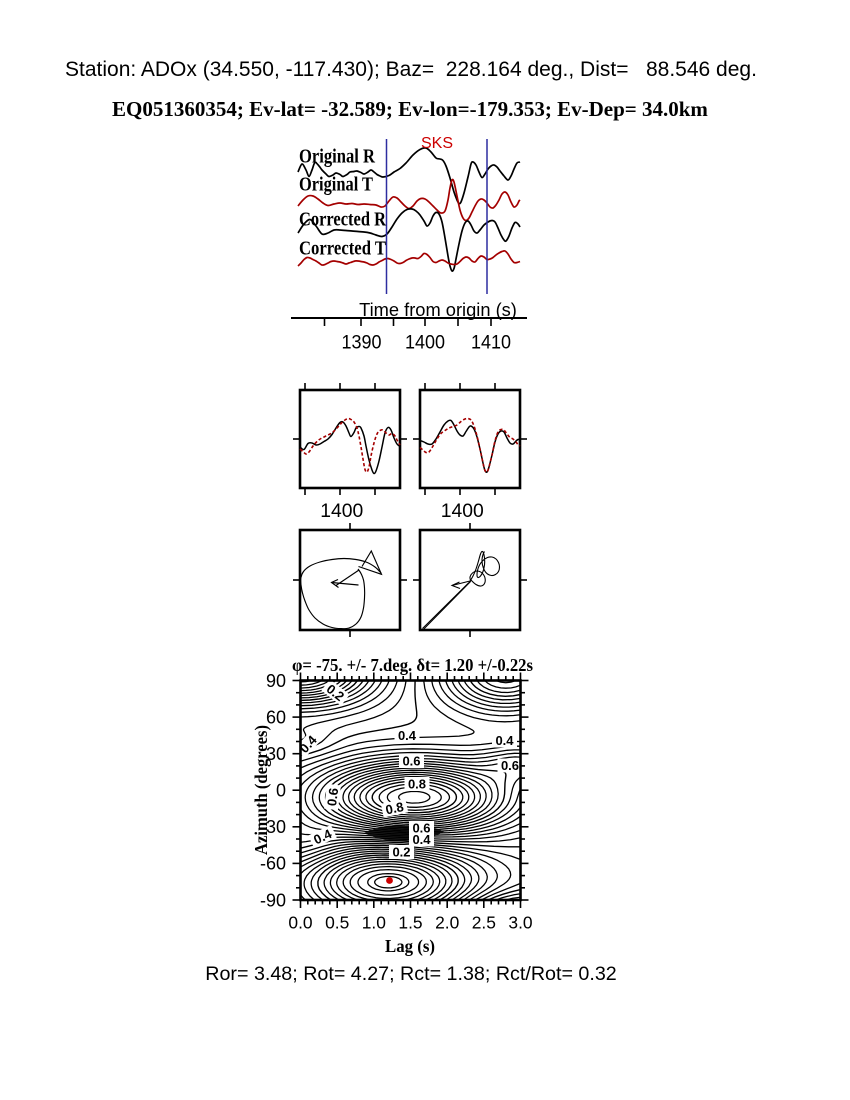  Describe the element at coordinates (276, 717) in the screenshot. I see `svg-text: 60` at that location.